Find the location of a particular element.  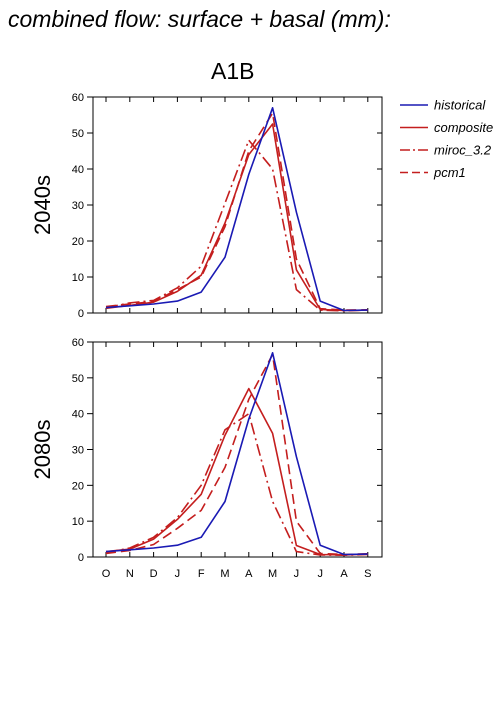

x-tick-label: D is located at coordinates (154, 574).